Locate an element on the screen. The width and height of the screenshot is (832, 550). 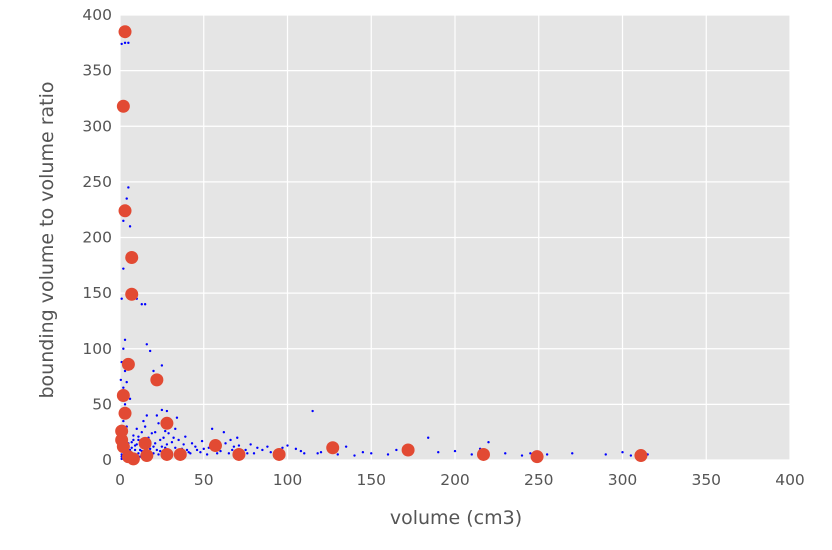
y-axis-label: bounding volume to volume ratio is located at coordinates (47, 239).